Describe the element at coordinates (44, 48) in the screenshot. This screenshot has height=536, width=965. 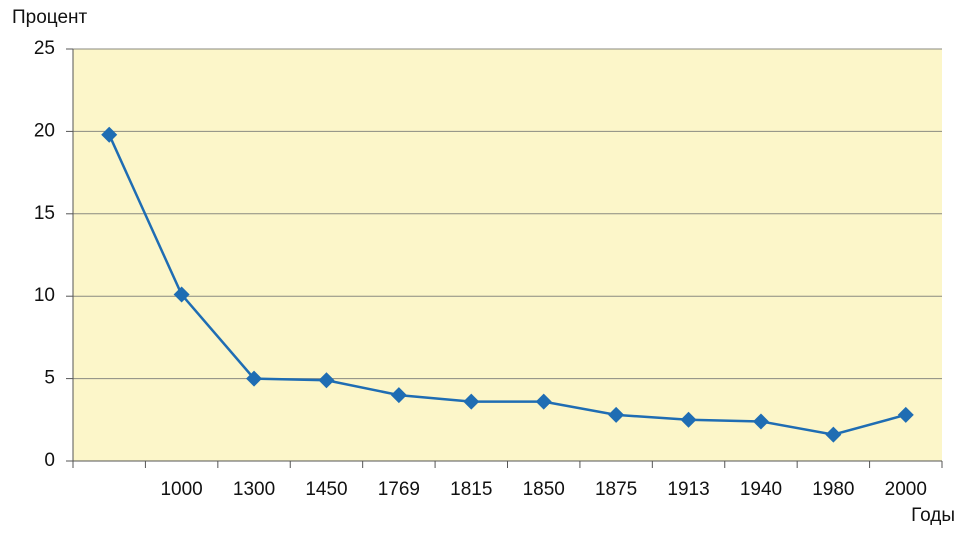
I see `y-tick-label: 25` at that location.